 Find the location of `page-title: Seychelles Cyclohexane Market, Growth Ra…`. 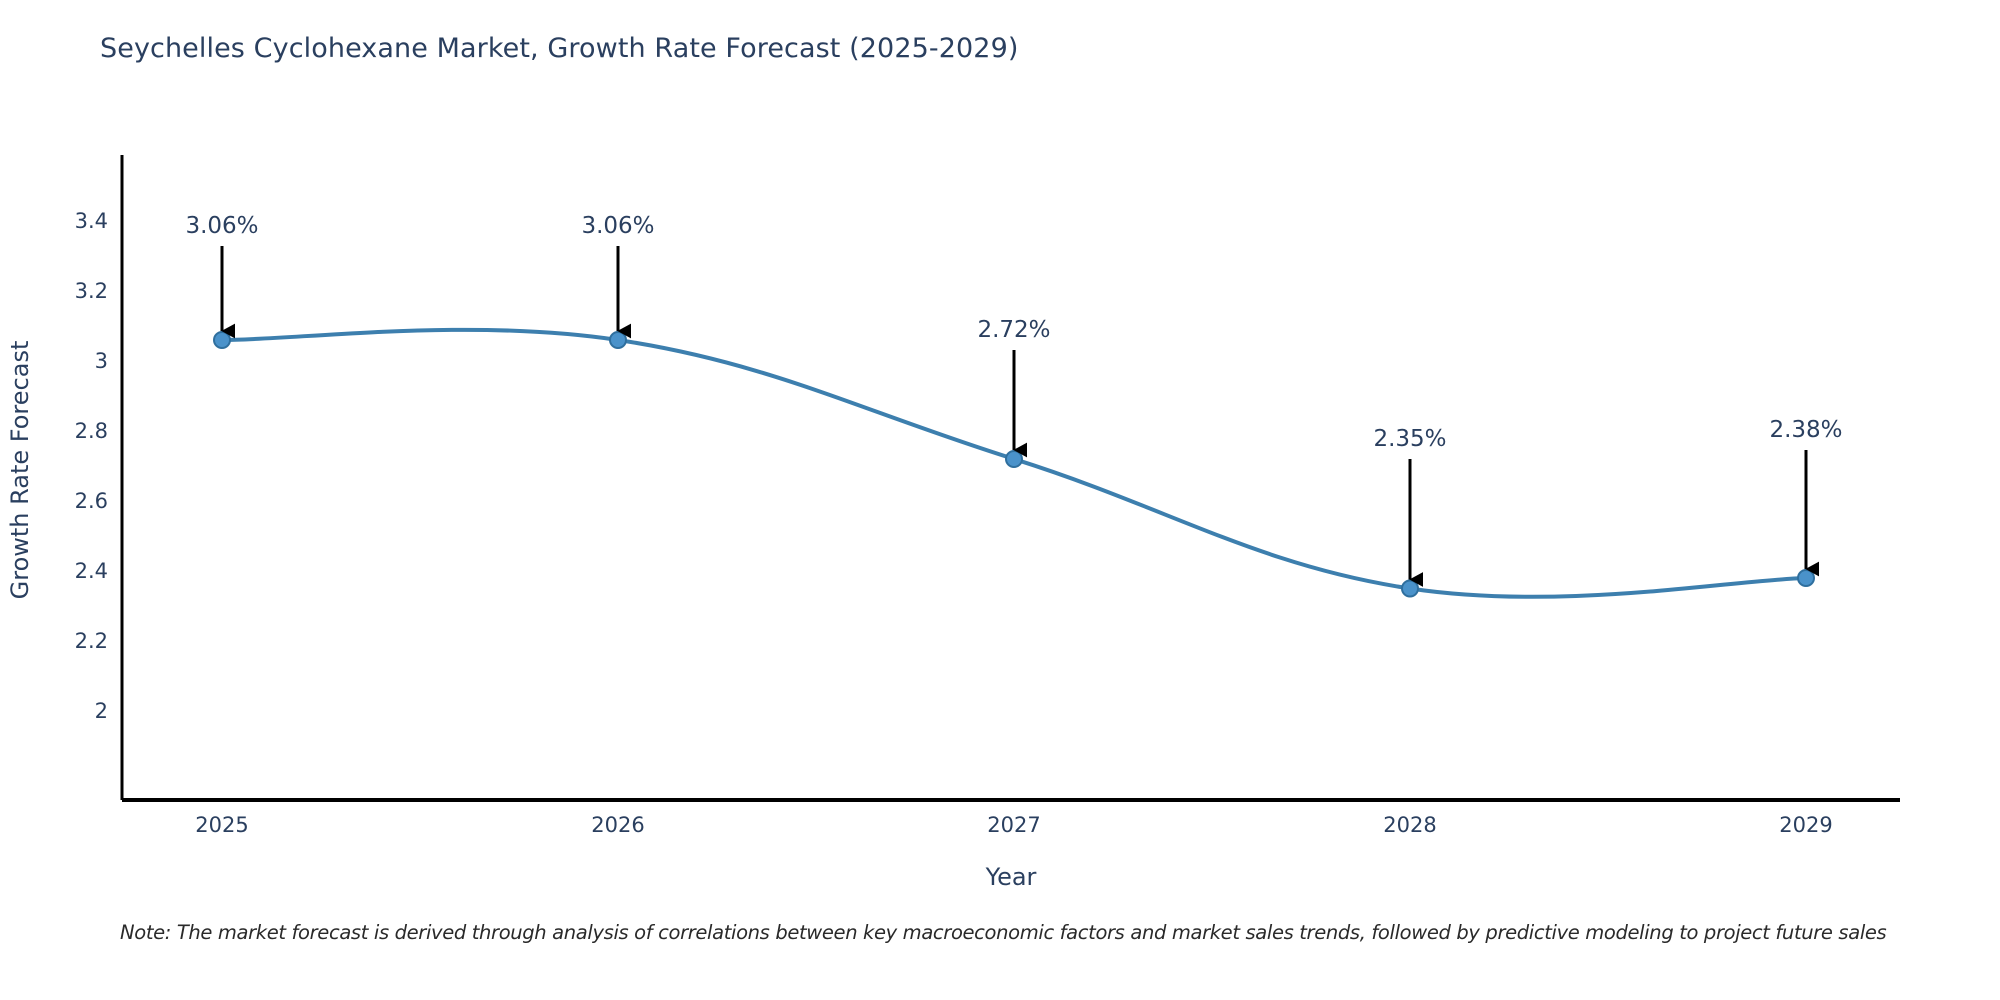

page-title: Seychelles Cyclohexane Market, Growth Ra… is located at coordinates (559, 48).